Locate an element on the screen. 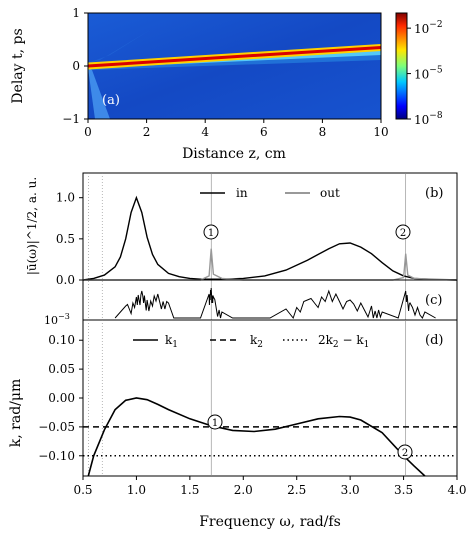  x-tick-label: 2.0 is located at coordinates (243, 490).